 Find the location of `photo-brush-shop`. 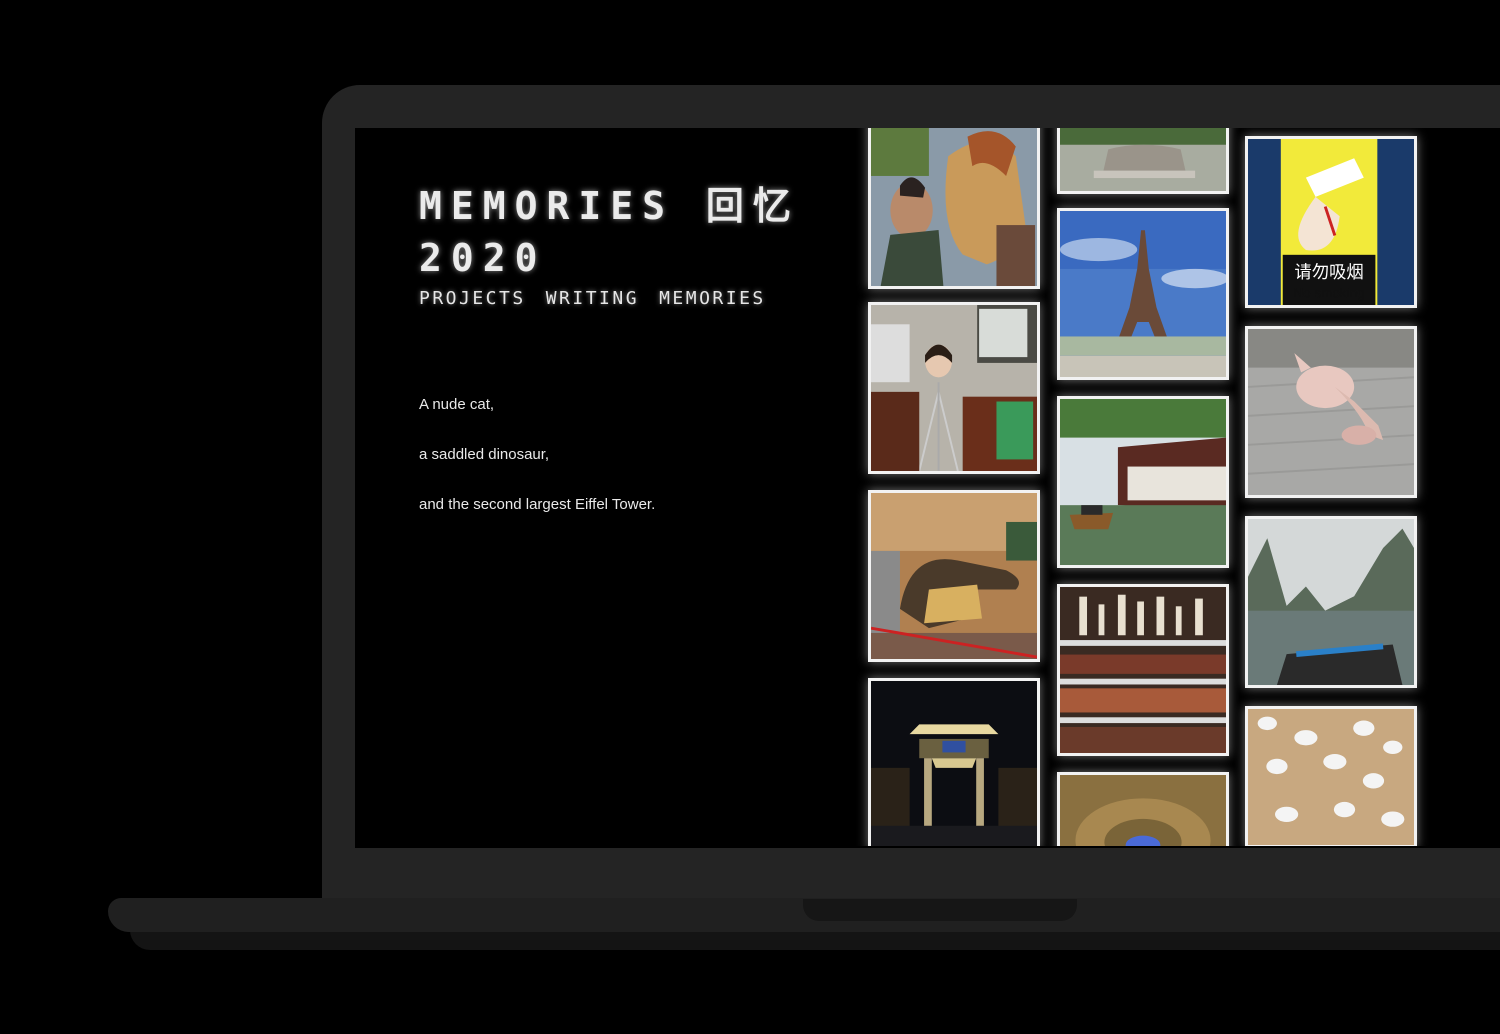

photo-brush-shop is located at coordinates (1143, 670).